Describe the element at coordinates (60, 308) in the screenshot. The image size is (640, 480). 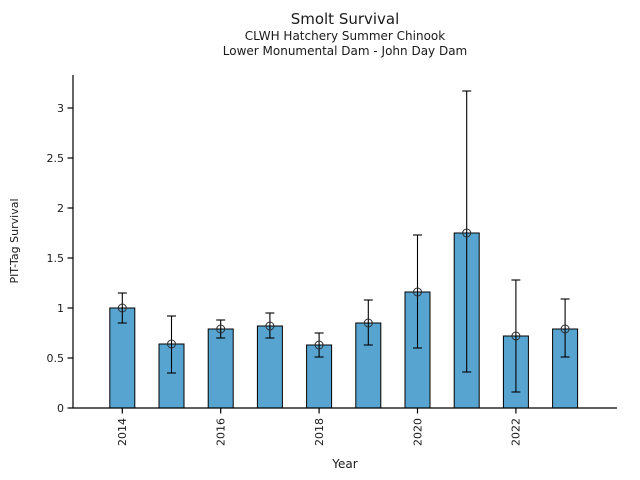
I see `y-tick-label-1: 1` at that location.